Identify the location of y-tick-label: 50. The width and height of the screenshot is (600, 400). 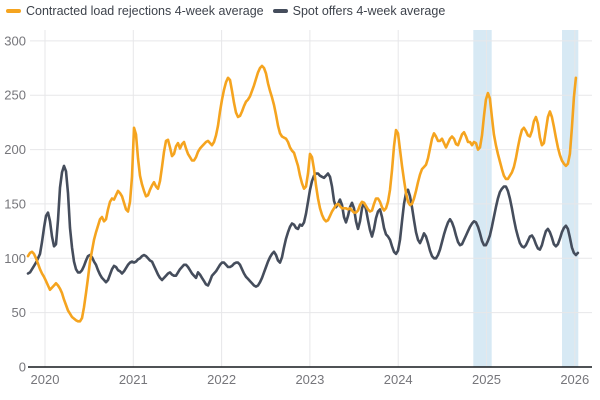
(19, 312).